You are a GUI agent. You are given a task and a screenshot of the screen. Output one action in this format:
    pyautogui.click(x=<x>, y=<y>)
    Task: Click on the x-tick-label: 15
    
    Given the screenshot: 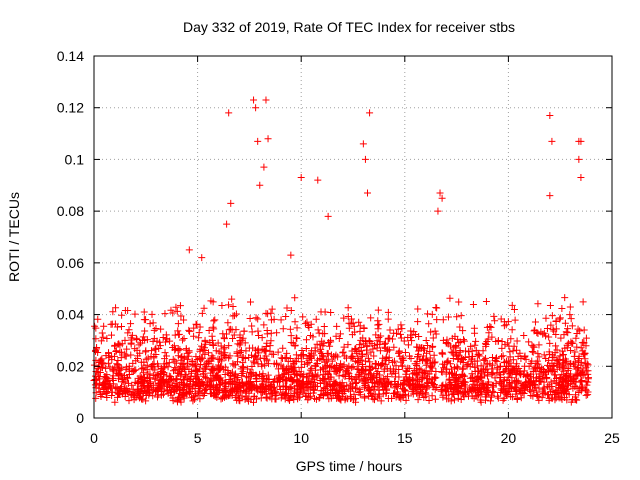 What is the action you would take?
    pyautogui.click(x=405, y=438)
    